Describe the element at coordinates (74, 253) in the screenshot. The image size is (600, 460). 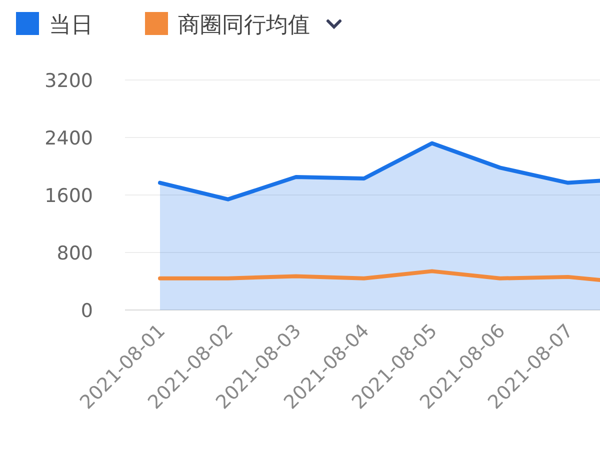
I see `y-tick-label: 800` at that location.